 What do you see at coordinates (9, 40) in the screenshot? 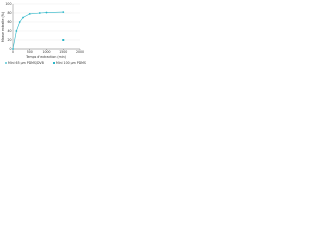
I see `y-tick-label: 20` at bounding box center [9, 40].